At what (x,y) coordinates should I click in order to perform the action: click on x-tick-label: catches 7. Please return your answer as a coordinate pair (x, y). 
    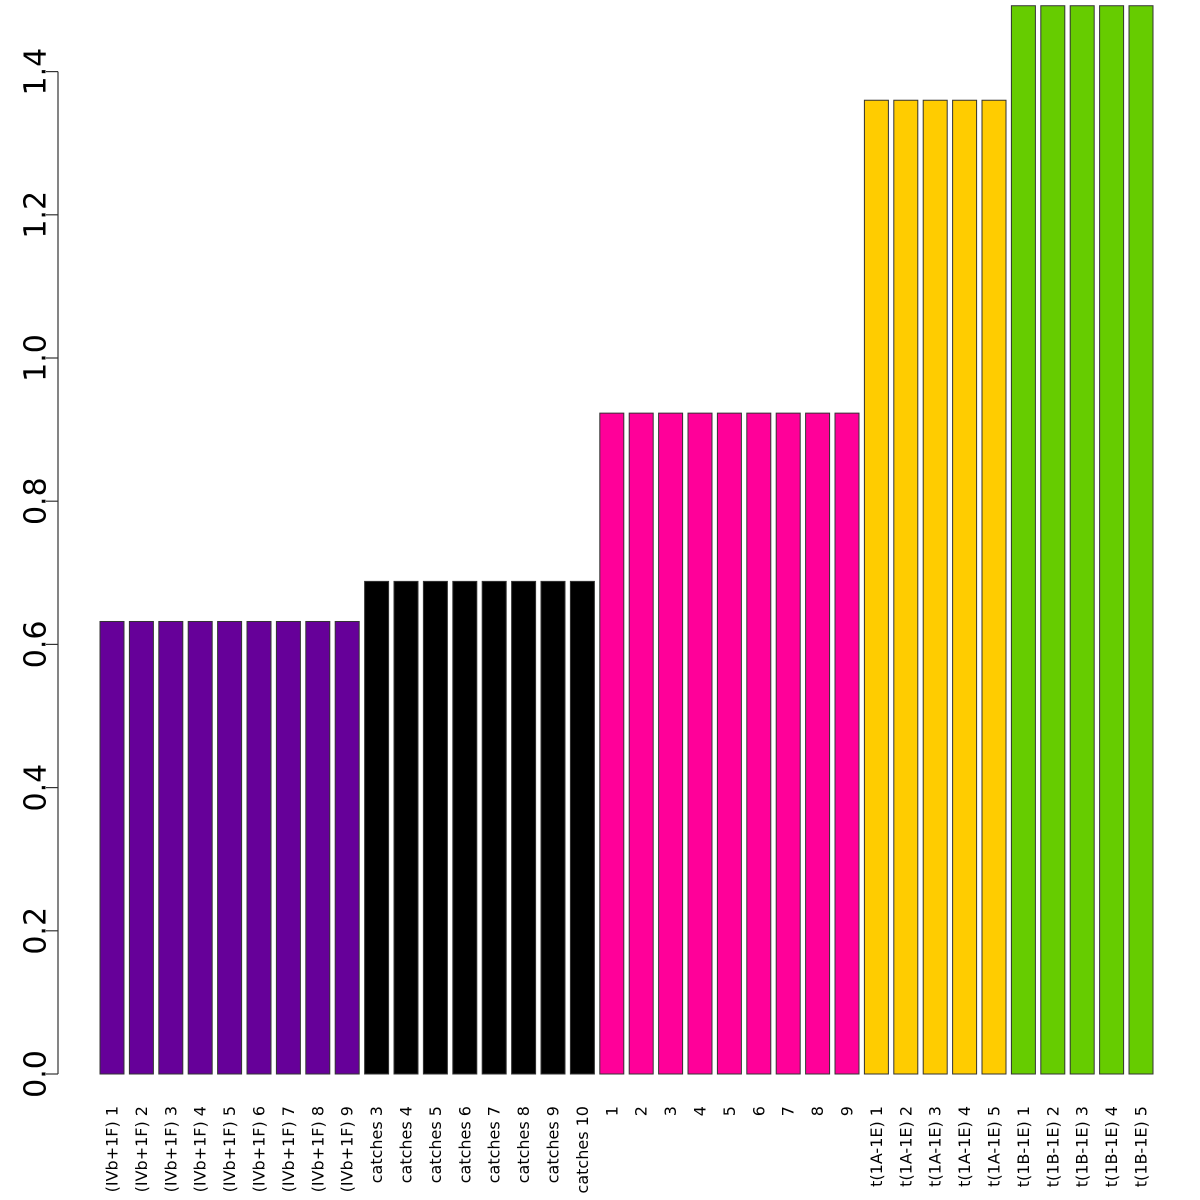
    Looking at the image, I should click on (494, 1144).